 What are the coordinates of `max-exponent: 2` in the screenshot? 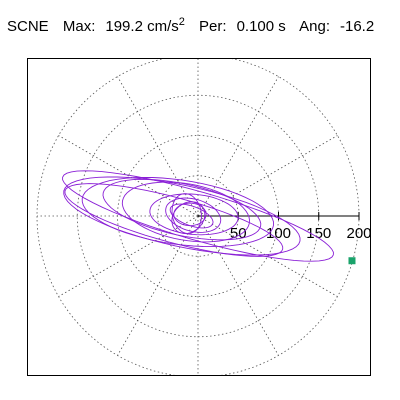 It's located at (181, 22).